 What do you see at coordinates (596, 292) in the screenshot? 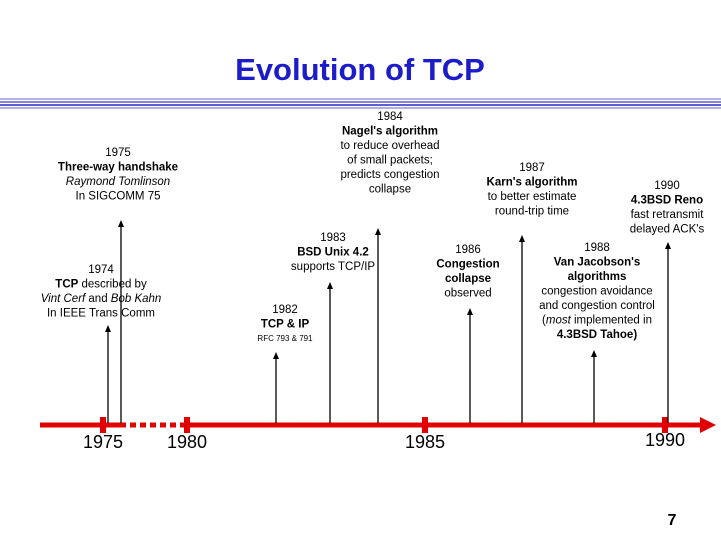
I see `event-text: congestion avoidance` at bounding box center [596, 292].